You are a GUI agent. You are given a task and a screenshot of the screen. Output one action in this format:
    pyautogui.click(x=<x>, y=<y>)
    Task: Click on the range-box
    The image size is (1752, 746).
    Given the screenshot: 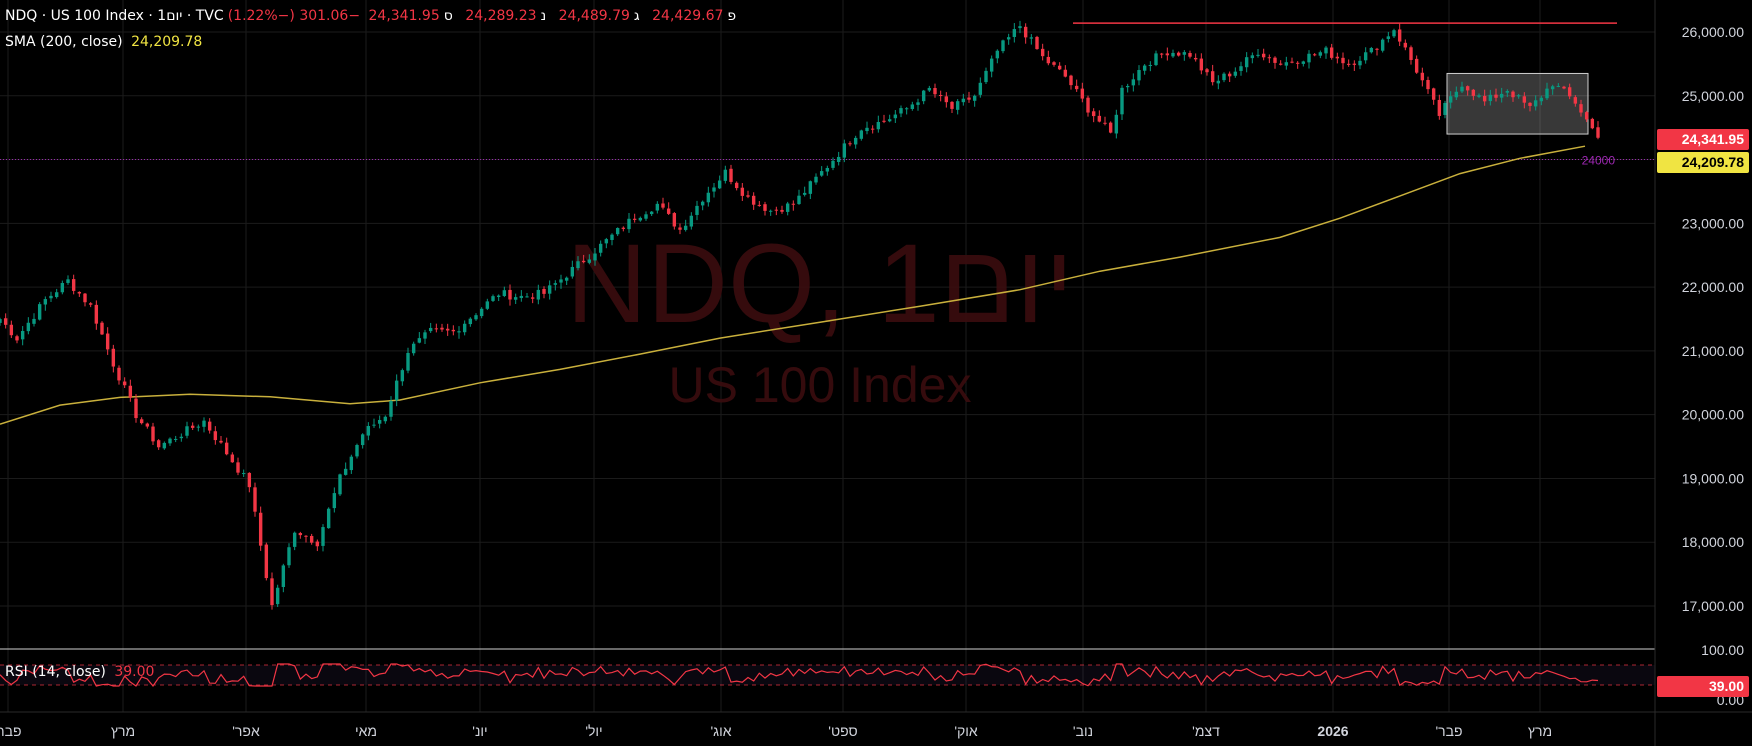 What is the action you would take?
    pyautogui.click(x=1517, y=103)
    